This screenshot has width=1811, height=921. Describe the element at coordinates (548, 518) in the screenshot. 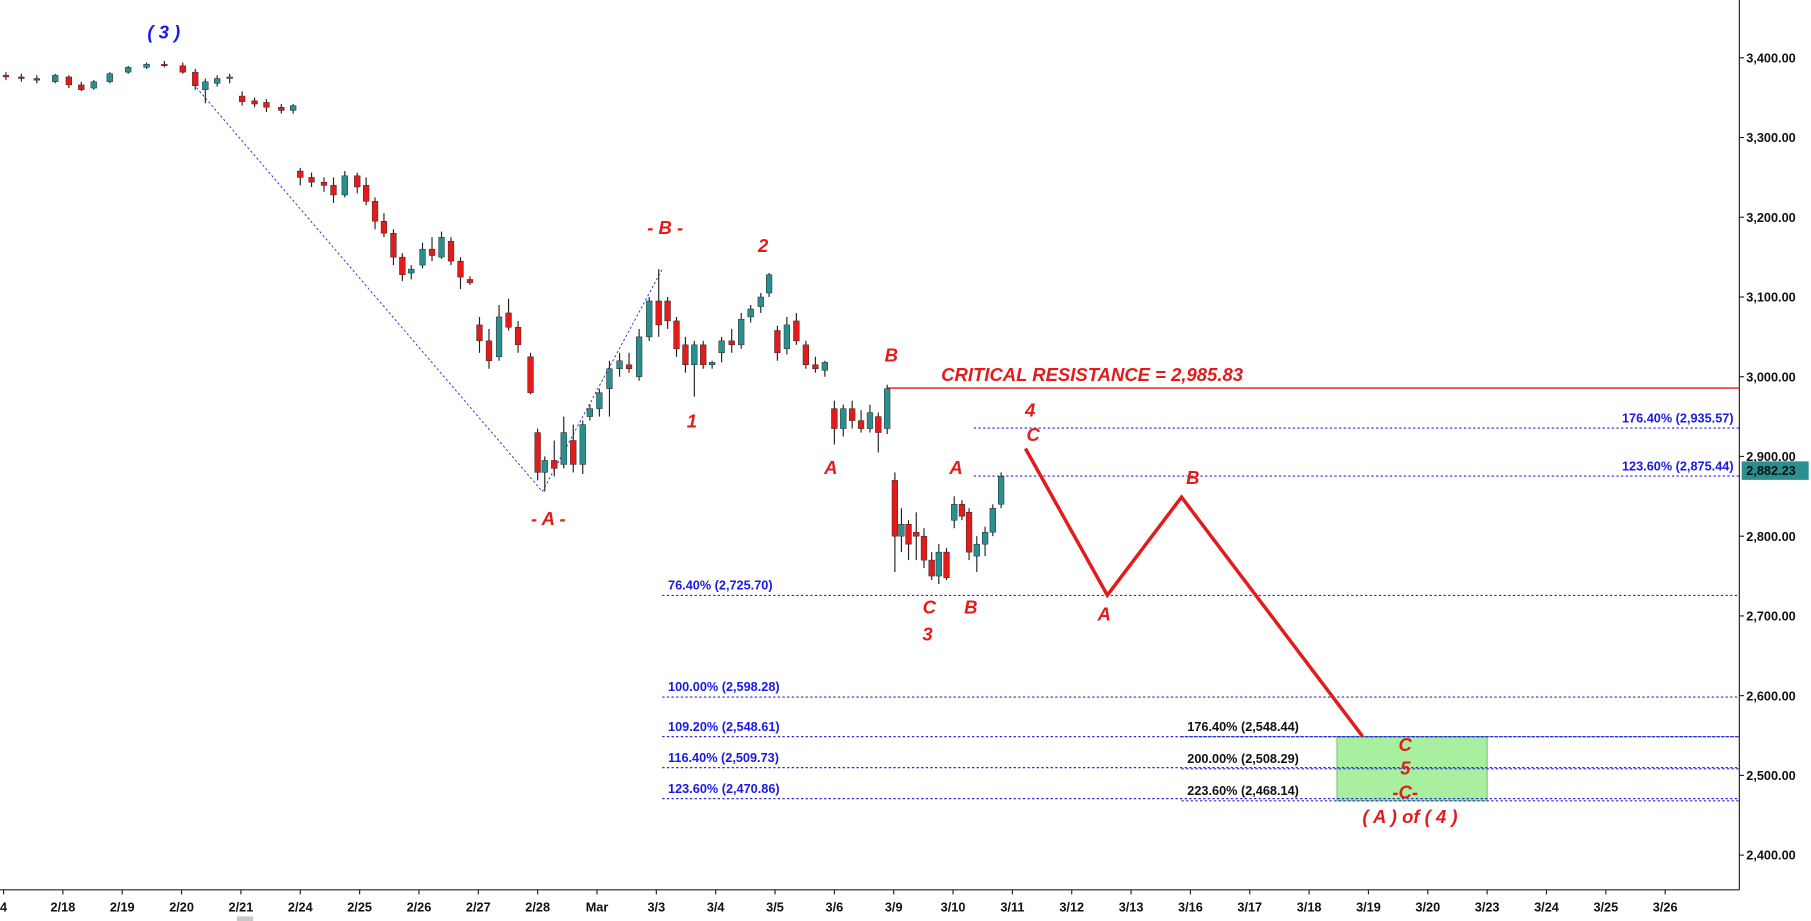

I see `wave-label: - A -` at that location.